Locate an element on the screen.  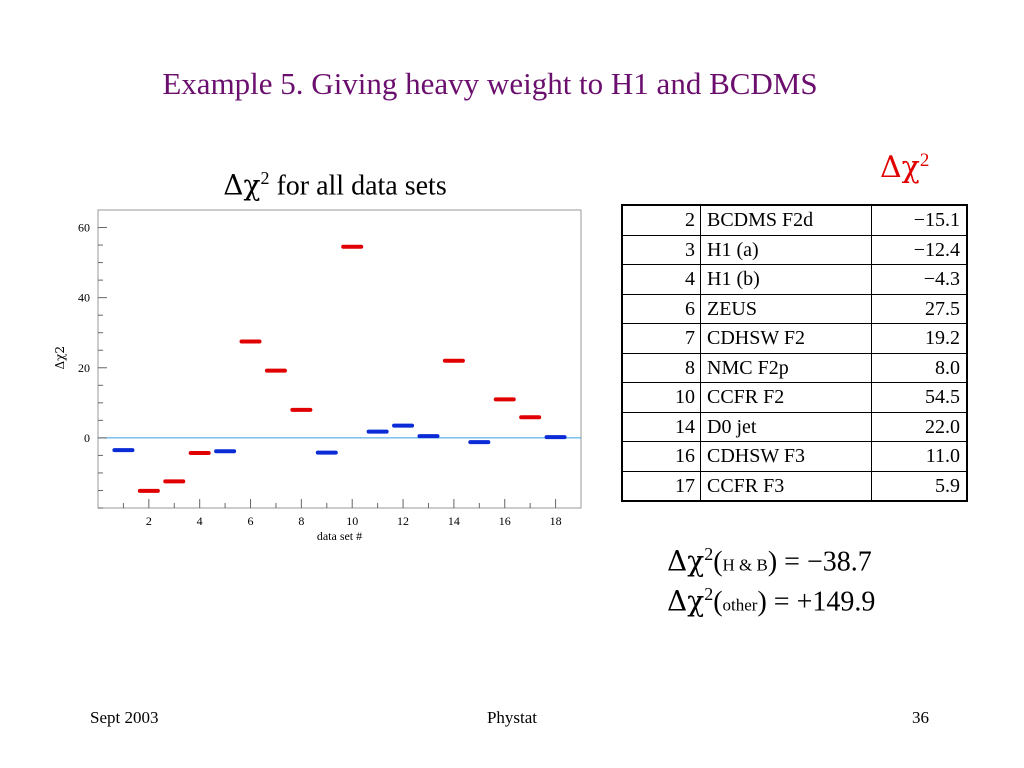
delta-chi2-value-cell: 8.0 is located at coordinates (919, 367).